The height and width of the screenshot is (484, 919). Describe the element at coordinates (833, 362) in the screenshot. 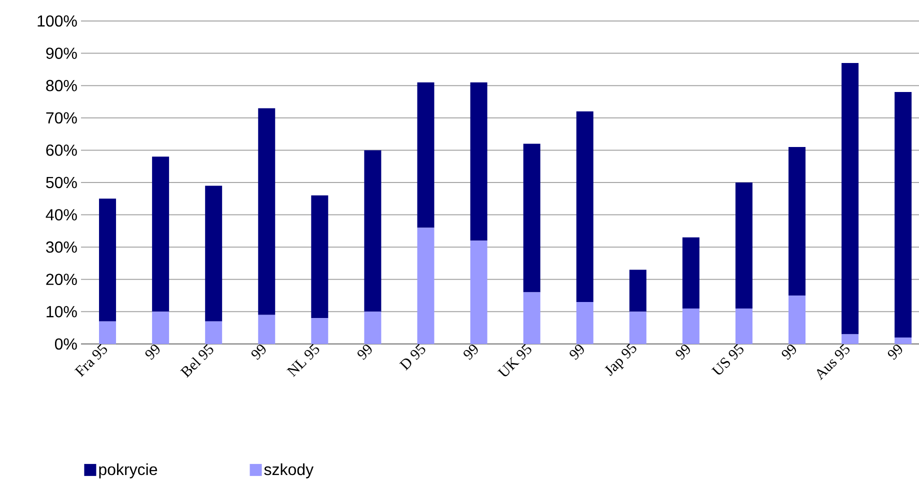

I see `x-tick-label: Aus 95` at that location.